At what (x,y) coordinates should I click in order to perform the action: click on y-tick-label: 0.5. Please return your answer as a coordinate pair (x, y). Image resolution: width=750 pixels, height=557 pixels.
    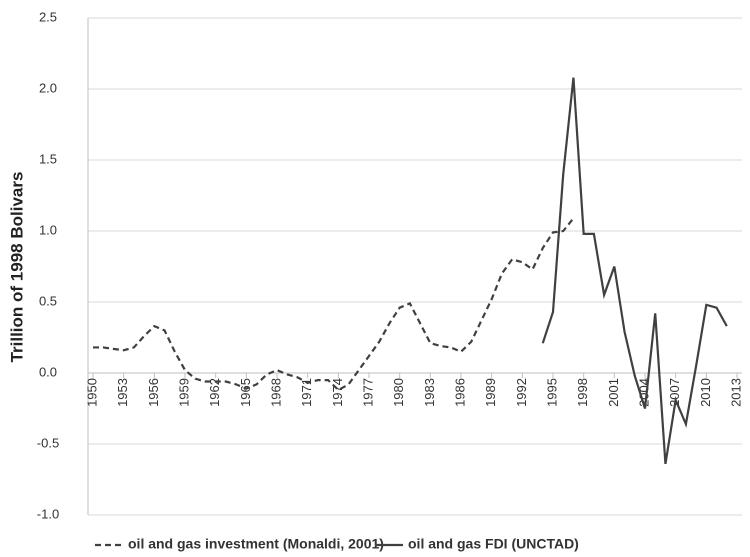
    Looking at the image, I should click on (48, 300).